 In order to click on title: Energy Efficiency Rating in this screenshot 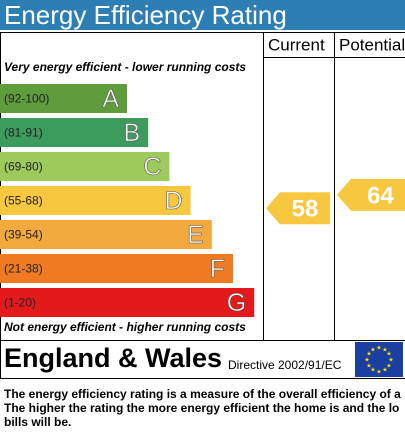, I will do `click(145, 15)`.